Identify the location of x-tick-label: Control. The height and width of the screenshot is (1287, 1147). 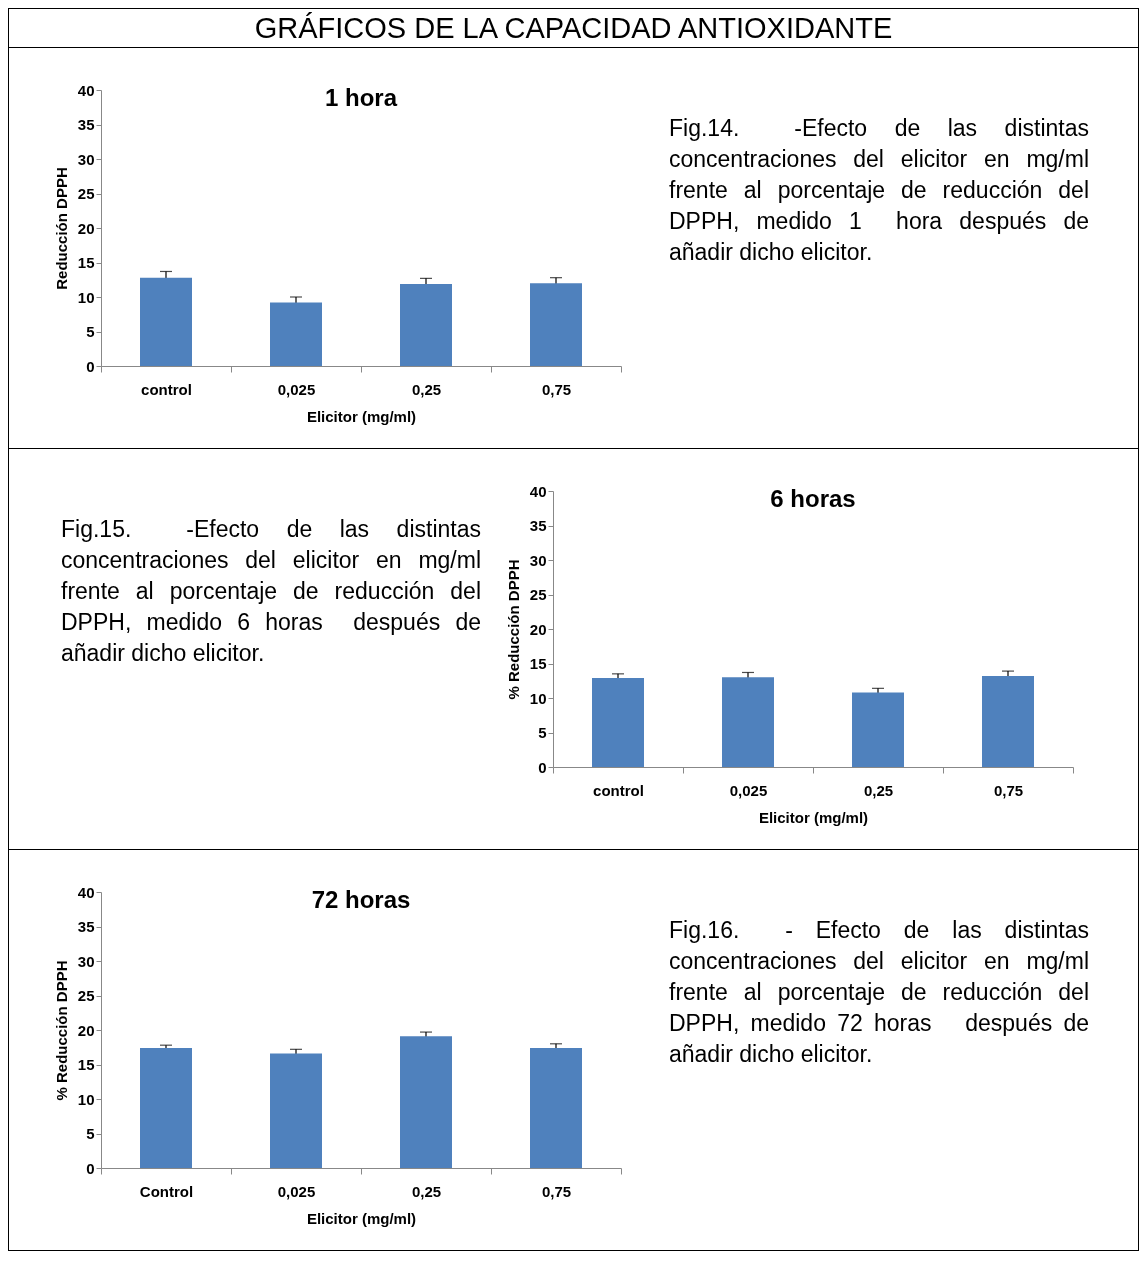
(166, 1191).